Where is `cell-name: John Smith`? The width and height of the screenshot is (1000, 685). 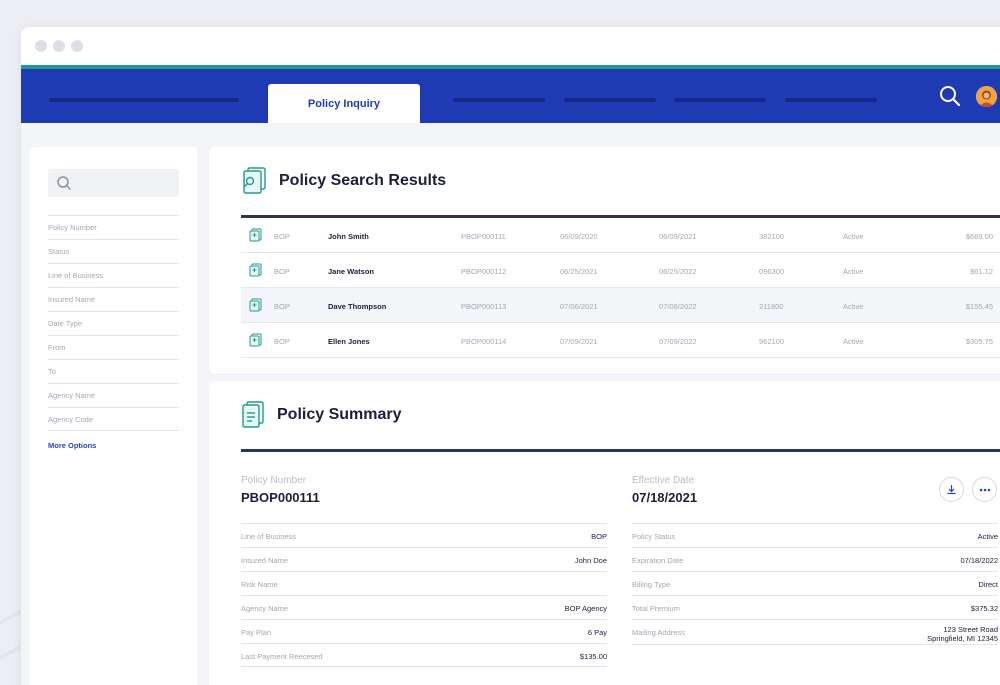 cell-name: John Smith is located at coordinates (348, 236).